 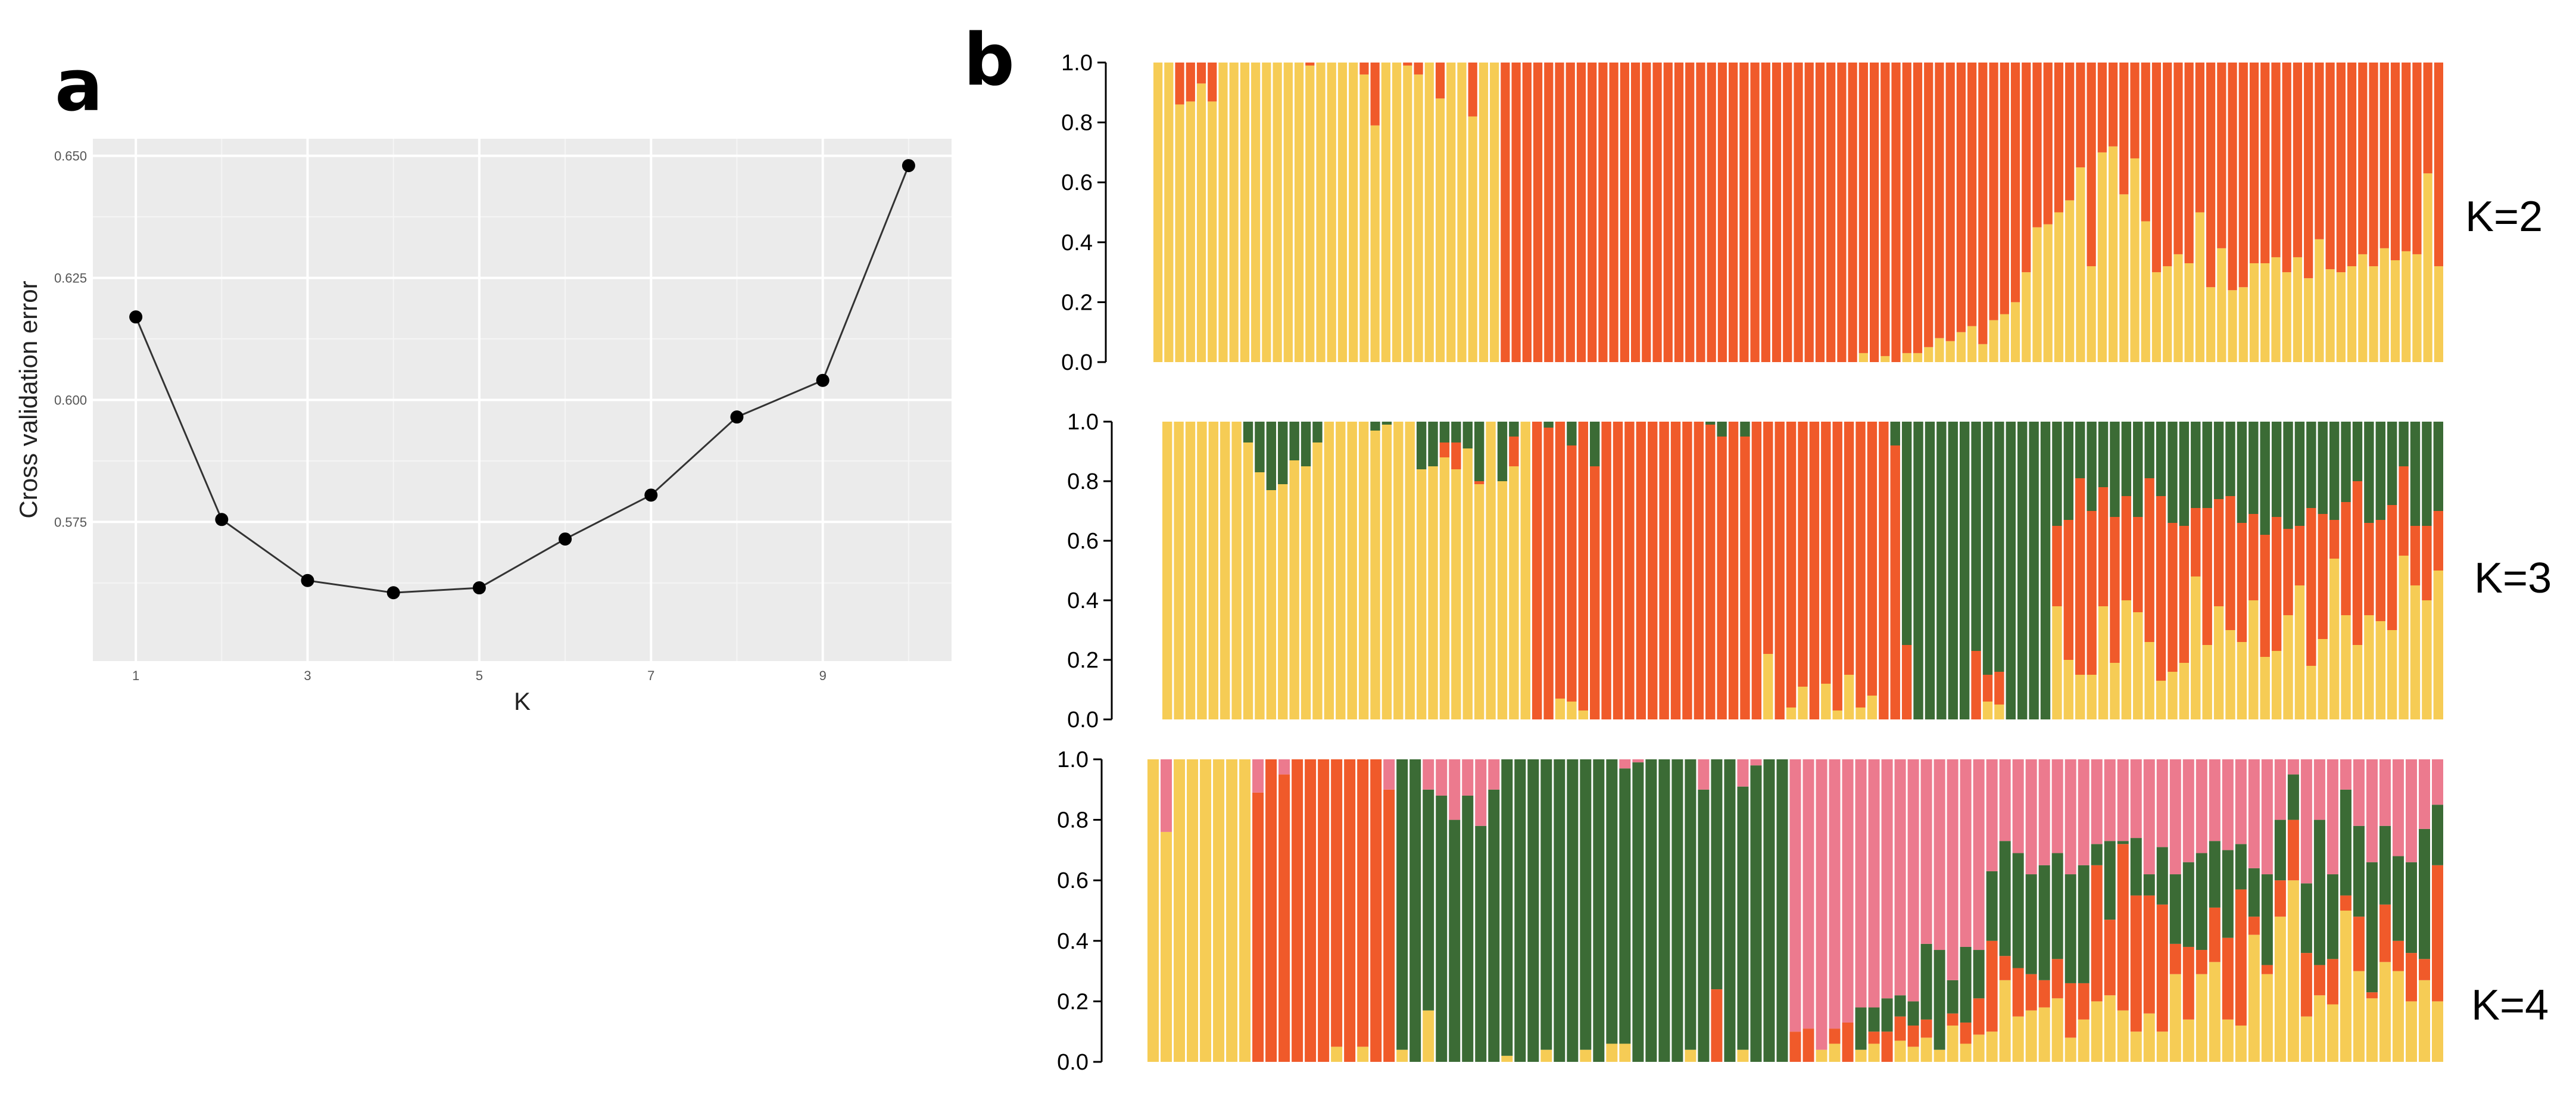 What do you see at coordinates (1077, 182) in the screenshot?
I see `y-tick-label: 0.6` at bounding box center [1077, 182].